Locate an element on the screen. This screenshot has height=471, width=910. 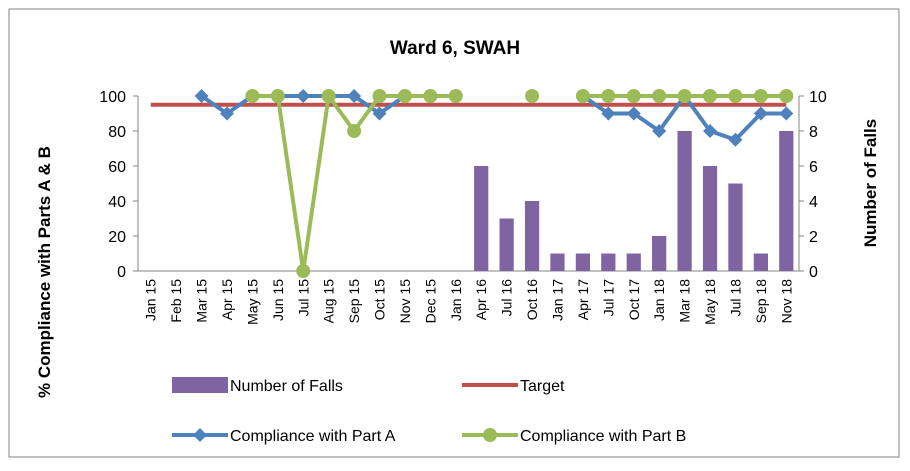
x-tick-label: Jul 18 is located at coordinates (735, 298).